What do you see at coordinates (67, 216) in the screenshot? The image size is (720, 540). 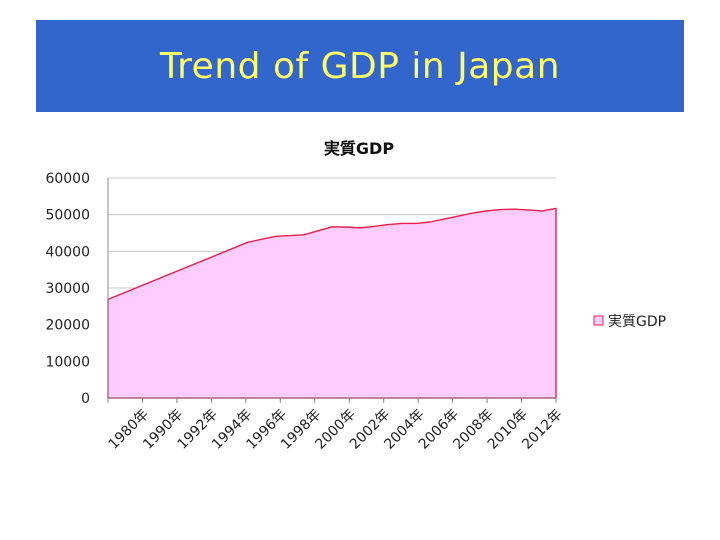 I see `y-tick-label: 50000` at bounding box center [67, 216].